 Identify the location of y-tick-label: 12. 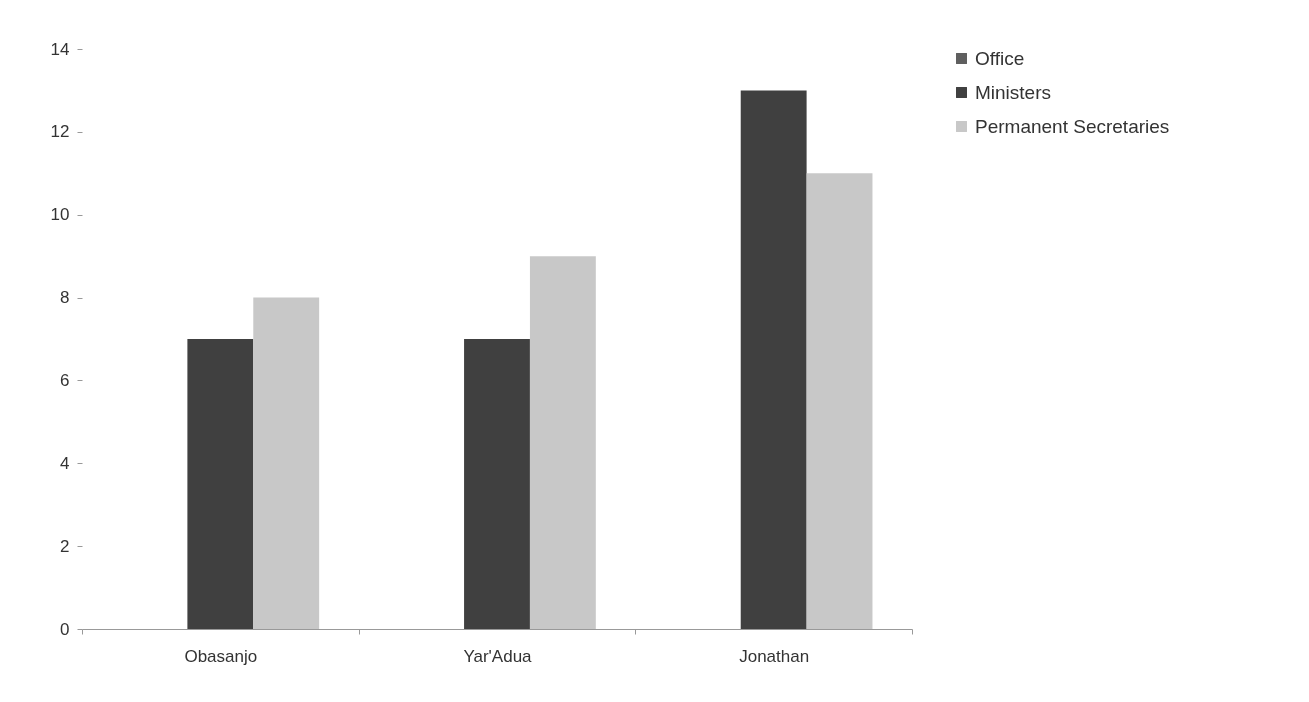
(60, 132).